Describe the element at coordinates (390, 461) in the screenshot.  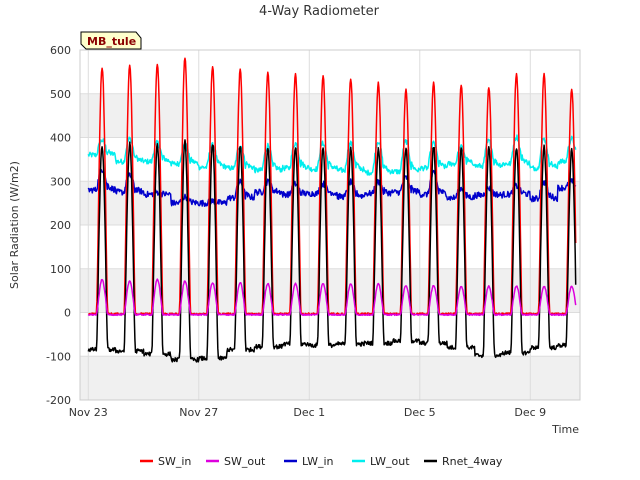
I see `legend-label: LW_out` at that location.